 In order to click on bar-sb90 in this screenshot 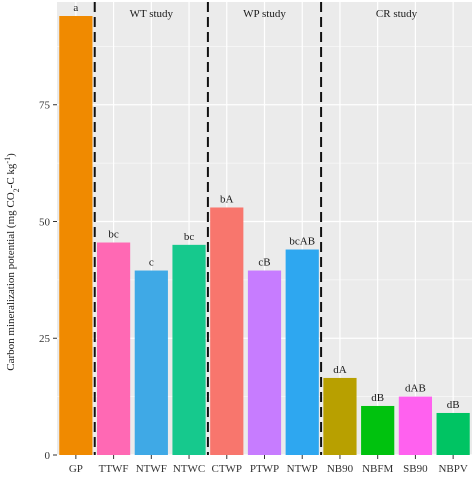, I will do `click(415, 425)`.